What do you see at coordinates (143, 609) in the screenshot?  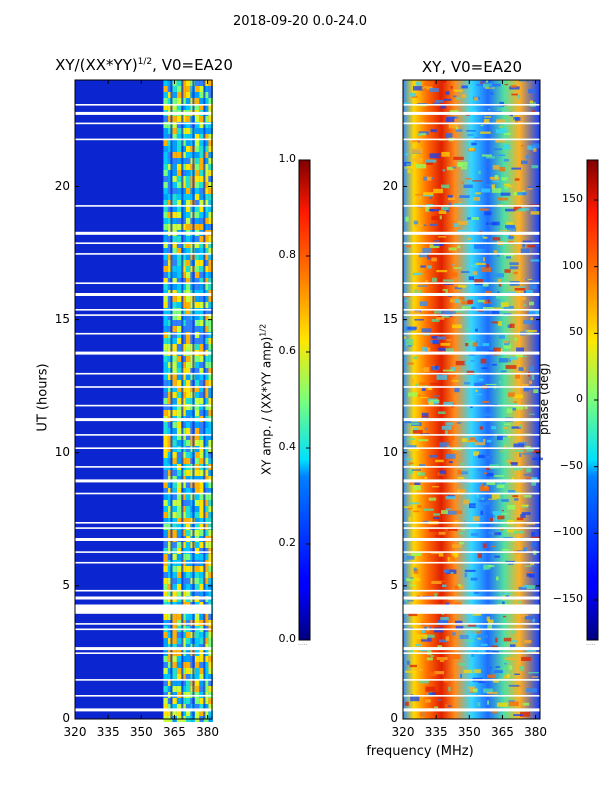 I see `left-gap-band` at bounding box center [143, 609].